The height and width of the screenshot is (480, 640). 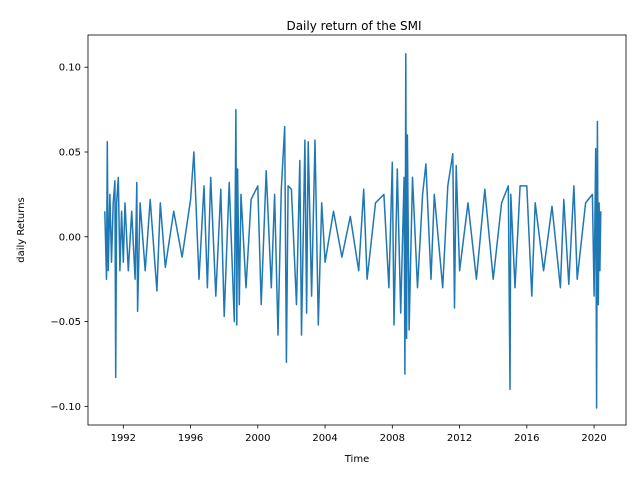 I want to click on x-tick-label: 1996, so click(x=190, y=438).